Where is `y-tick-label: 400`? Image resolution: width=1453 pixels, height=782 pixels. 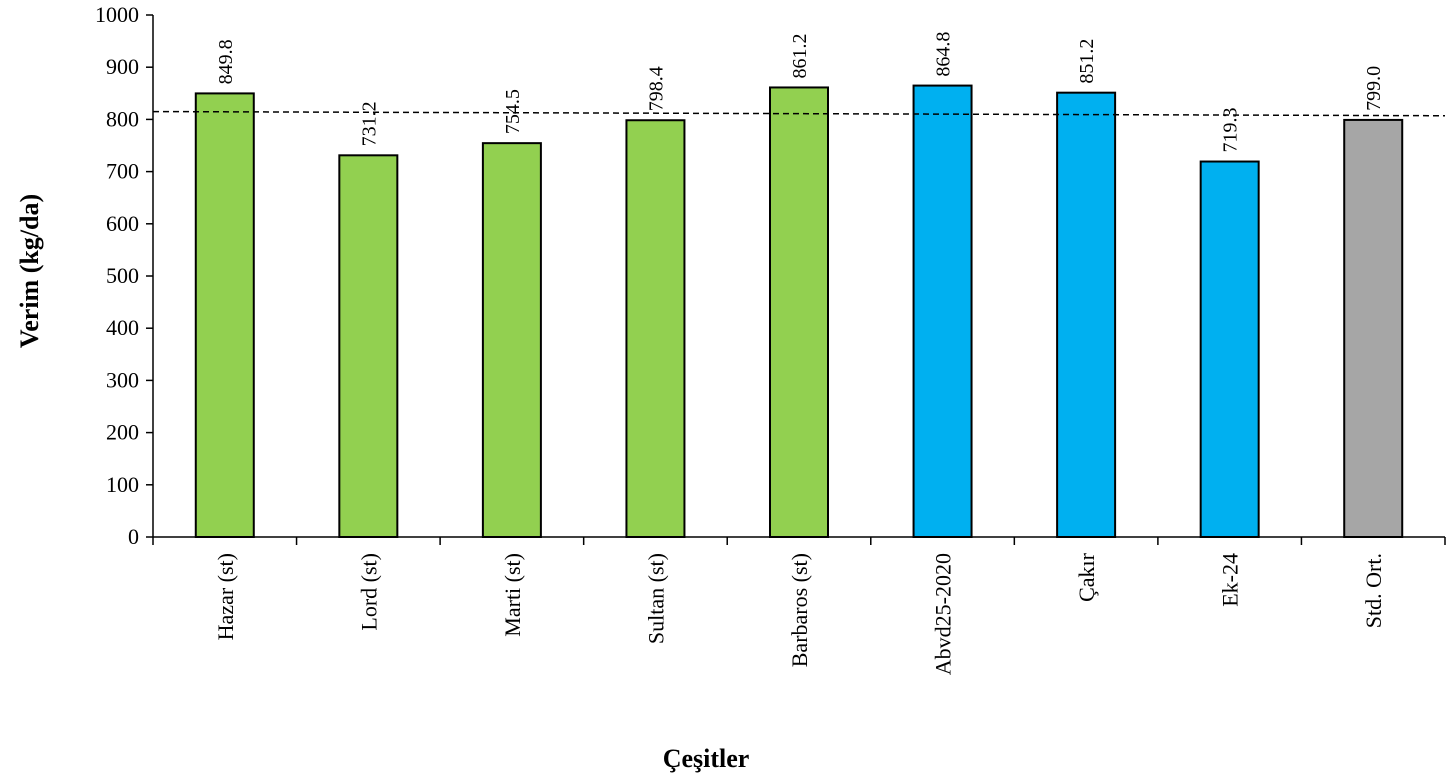
y-tick-label: 400 is located at coordinates (122, 327).